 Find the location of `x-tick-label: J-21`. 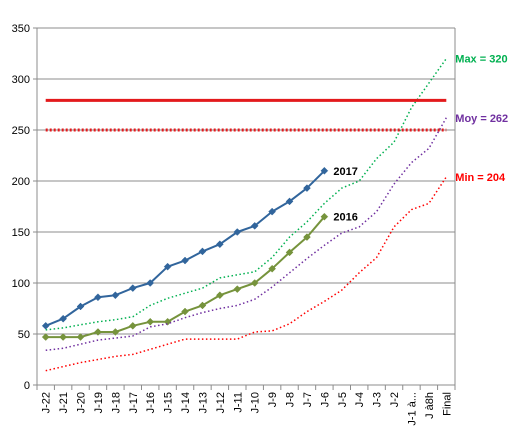

x-tick-label: J-21 is located at coordinates (64, 402).